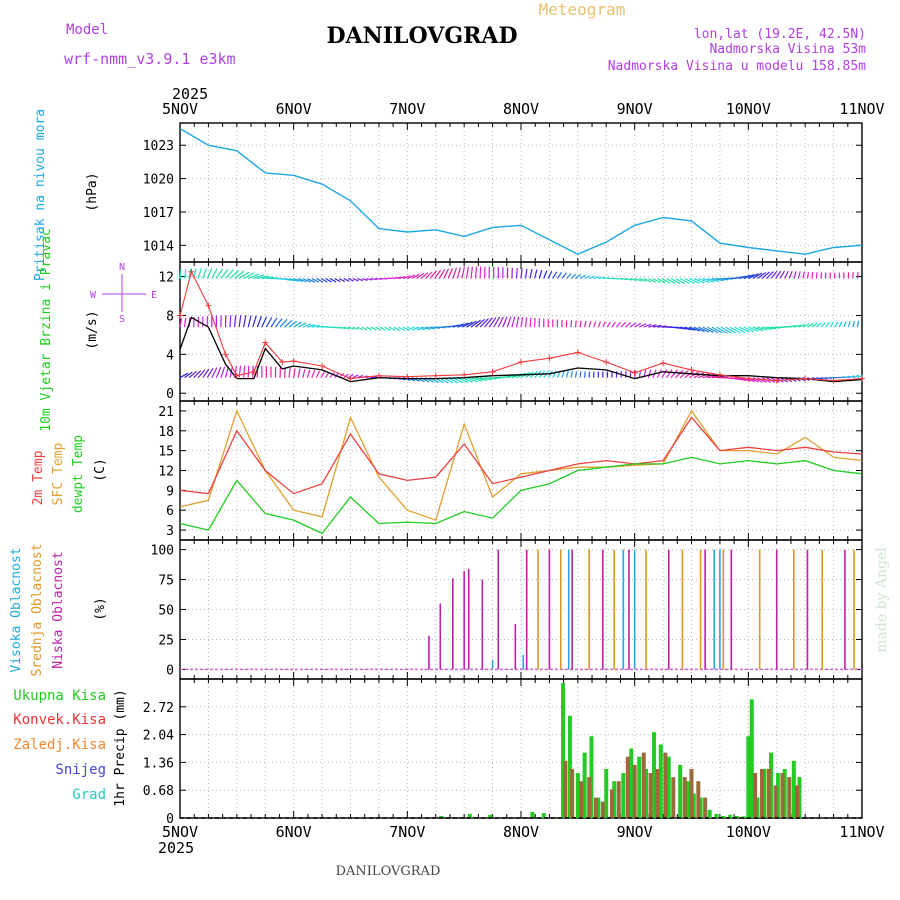  Describe the element at coordinates (158, 146) in the screenshot. I see `ytick-label: 1023` at that location.